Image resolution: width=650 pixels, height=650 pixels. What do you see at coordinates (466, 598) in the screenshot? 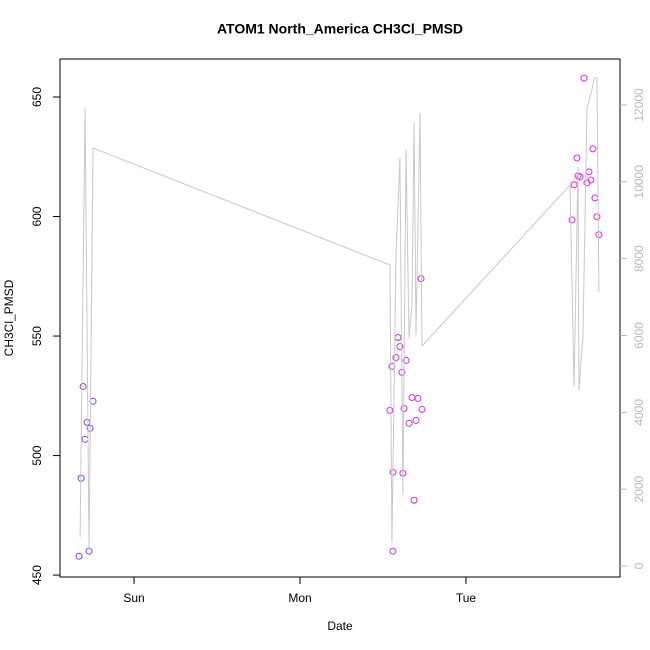
I see `x-tick-label: Tue` at bounding box center [466, 598].